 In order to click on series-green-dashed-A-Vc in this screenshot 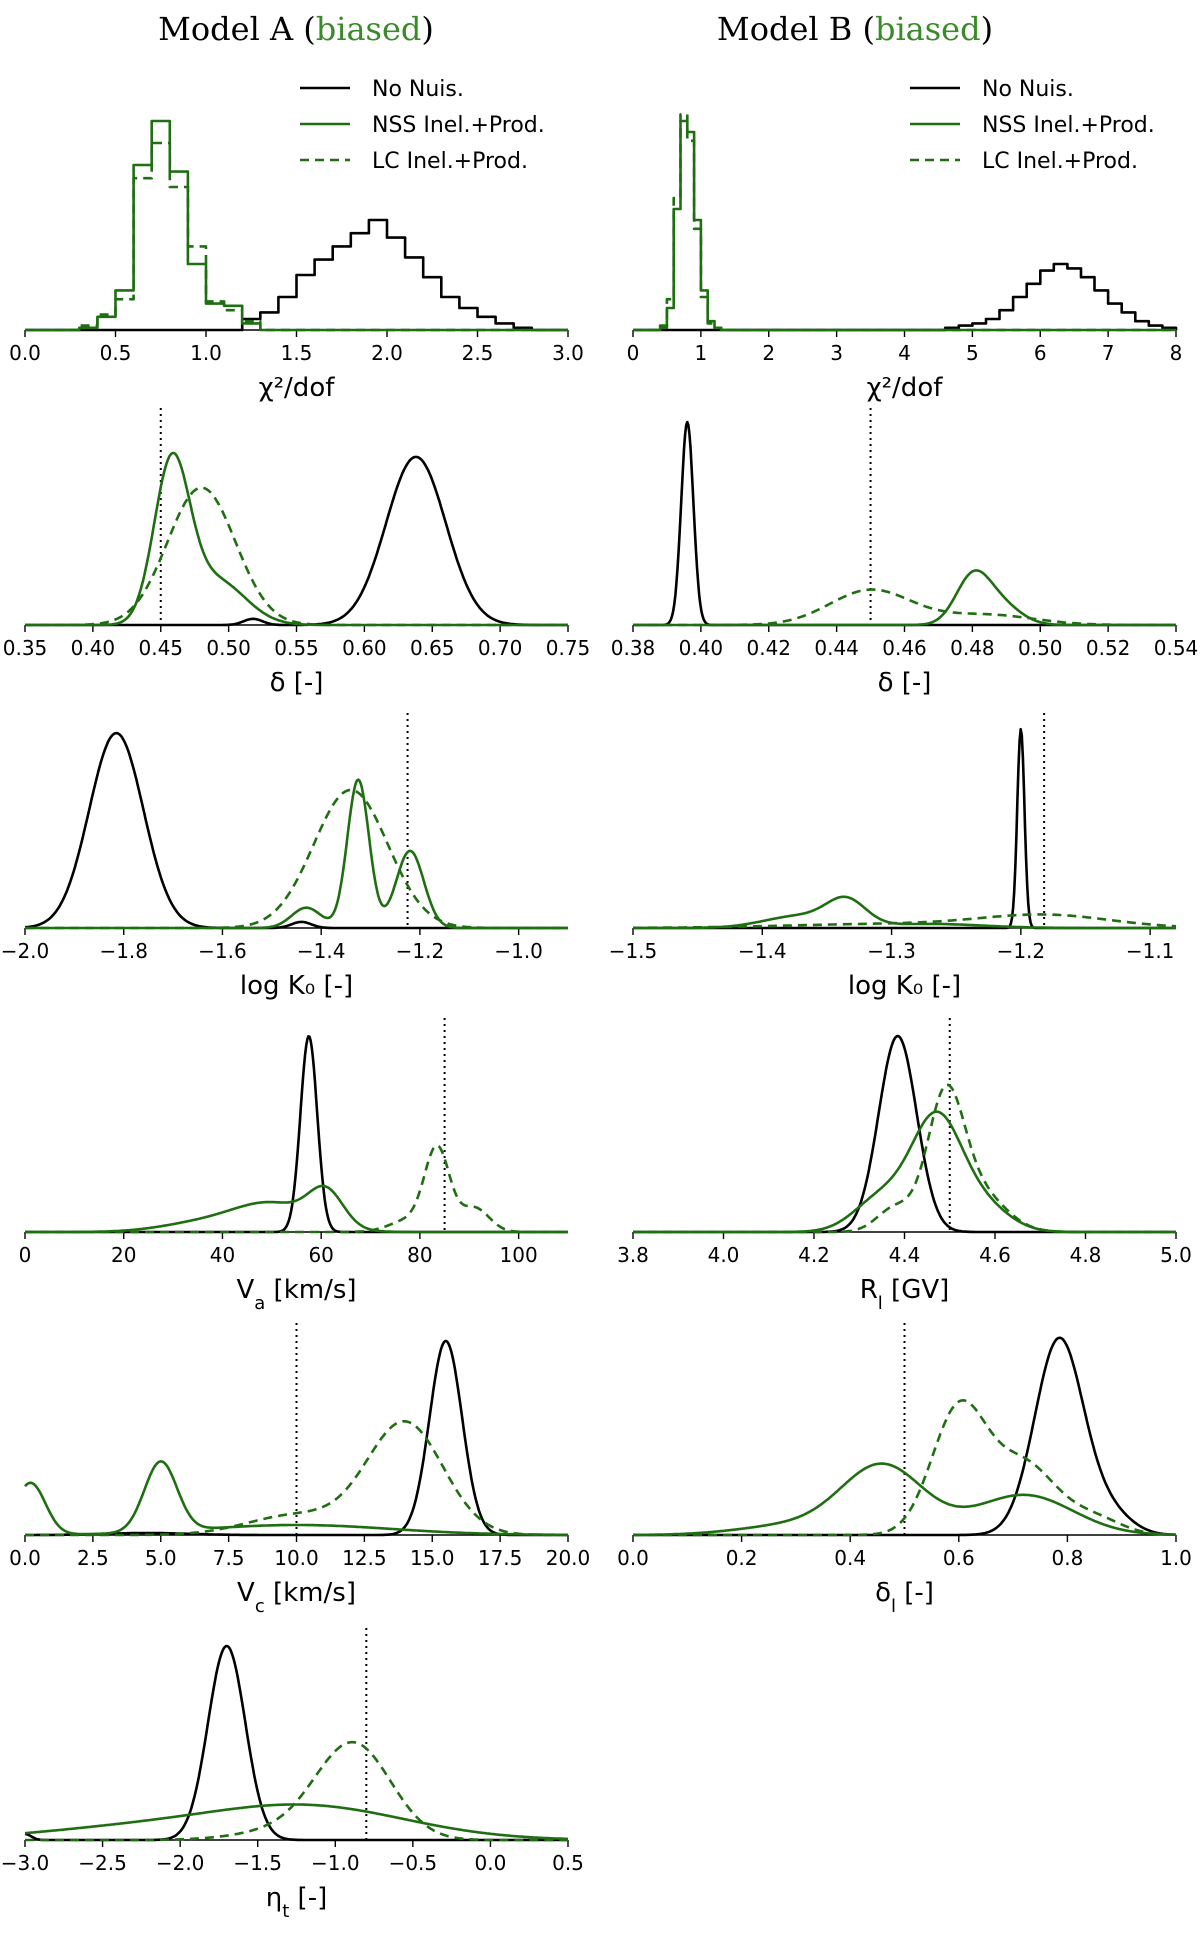, I will do `click(296, 1478)`.